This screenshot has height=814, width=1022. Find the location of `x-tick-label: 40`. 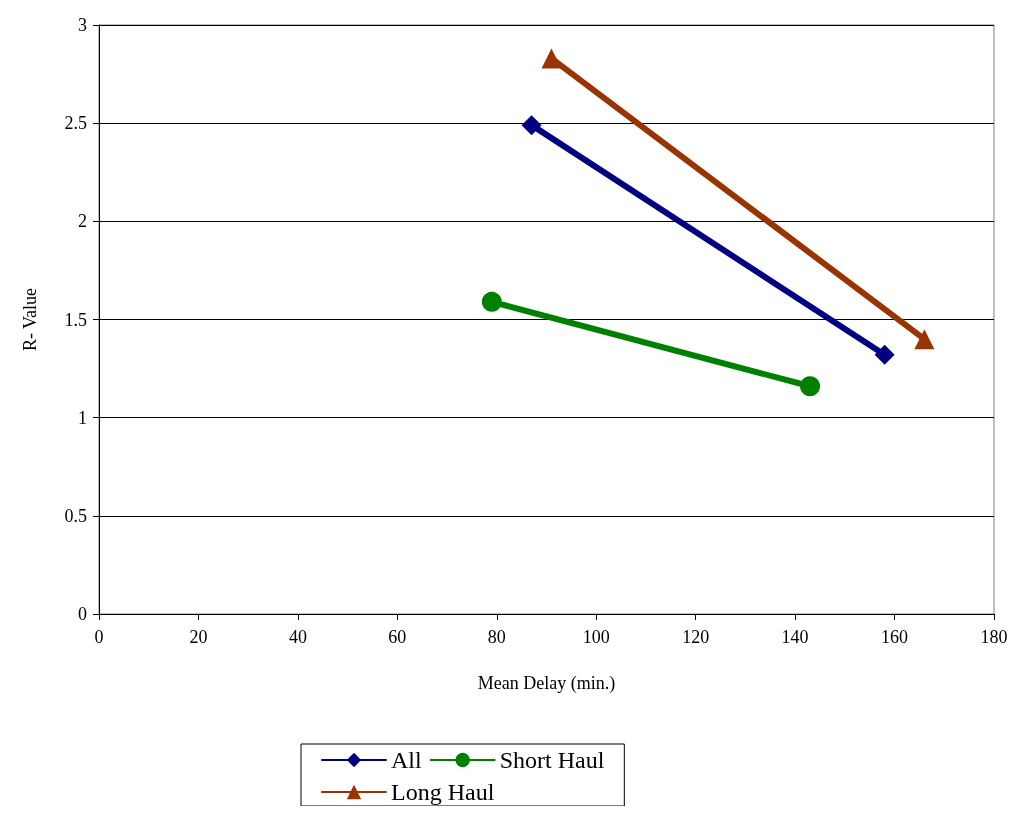

x-tick-label: 40 is located at coordinates (297, 637).